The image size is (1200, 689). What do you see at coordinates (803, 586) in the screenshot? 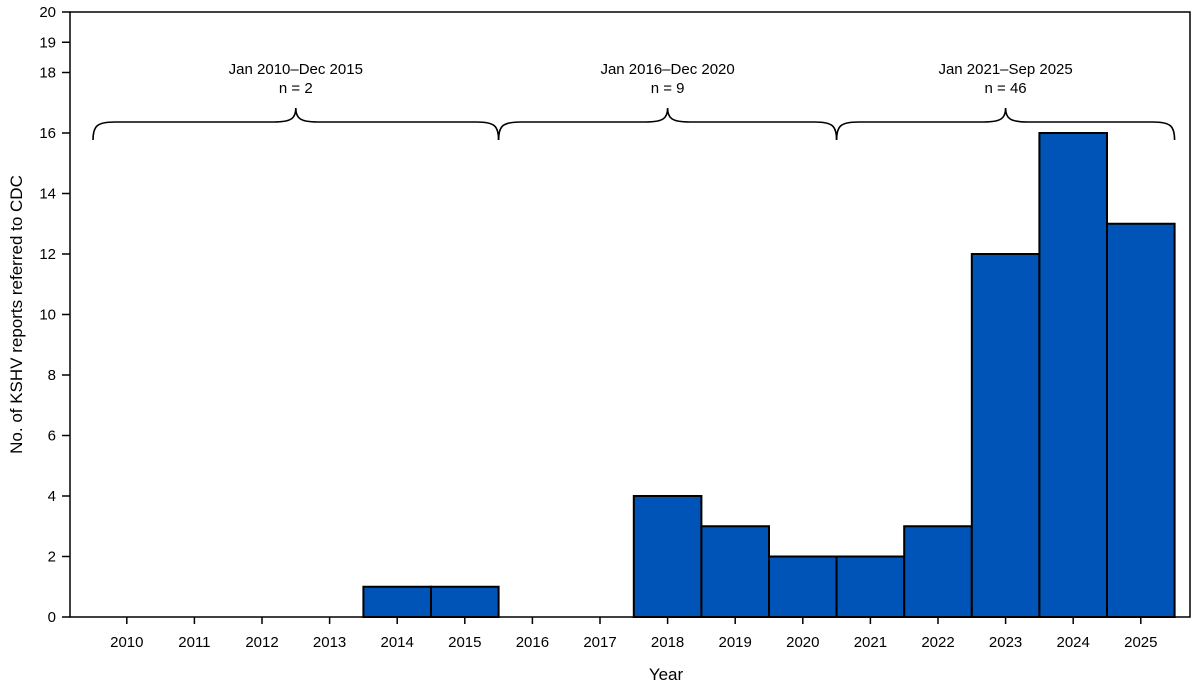
I see `bar-2020` at bounding box center [803, 586].